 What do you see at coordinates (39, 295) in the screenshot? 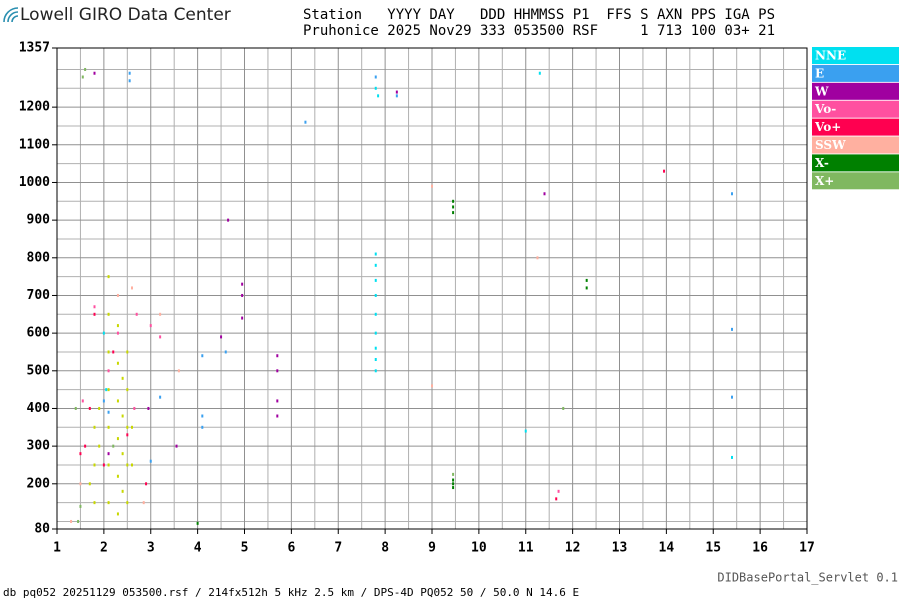
I see `y-tick-label: 700` at bounding box center [39, 295].